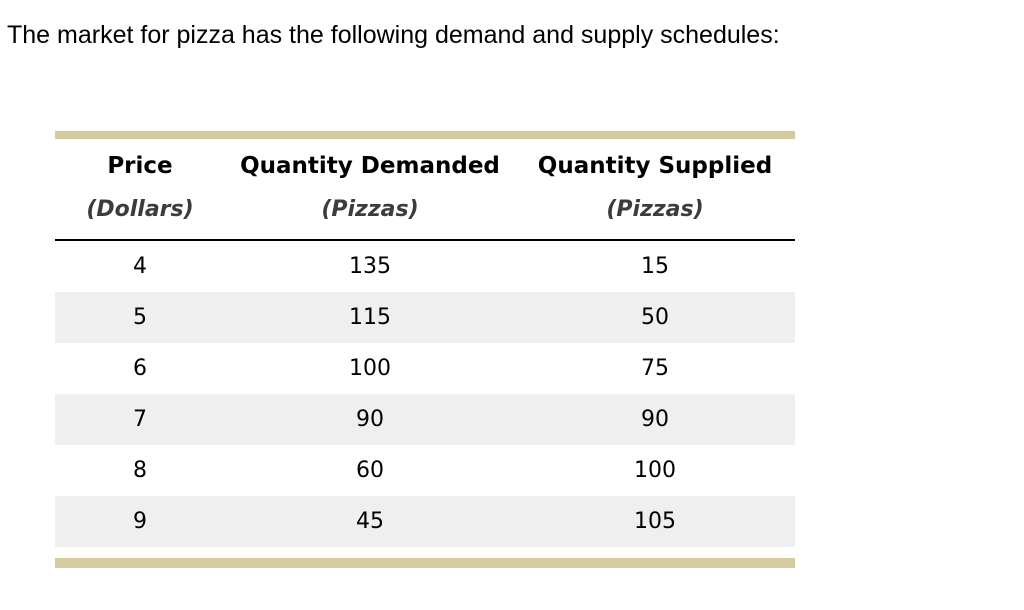 Image resolution: width=1024 pixels, height=610 pixels. What do you see at coordinates (425, 470) in the screenshot?
I see `table-row: 8 60 100` at bounding box center [425, 470].